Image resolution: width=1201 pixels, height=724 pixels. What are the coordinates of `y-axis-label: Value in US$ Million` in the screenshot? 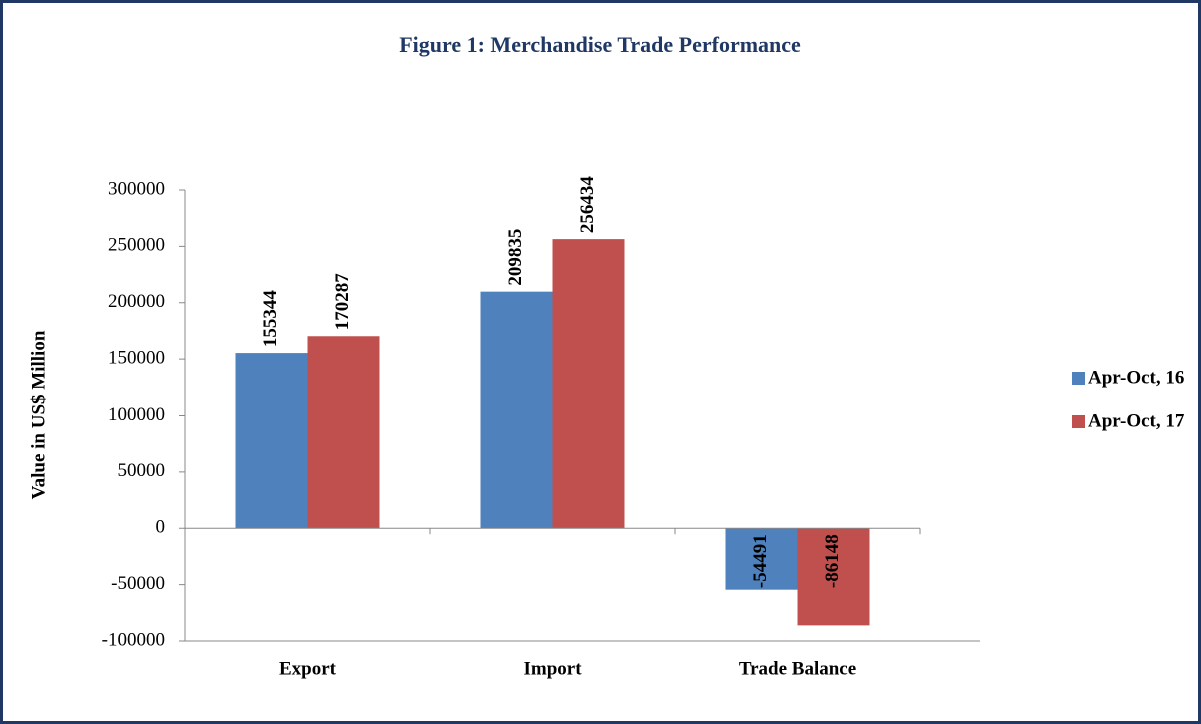 It's located at (38, 414).